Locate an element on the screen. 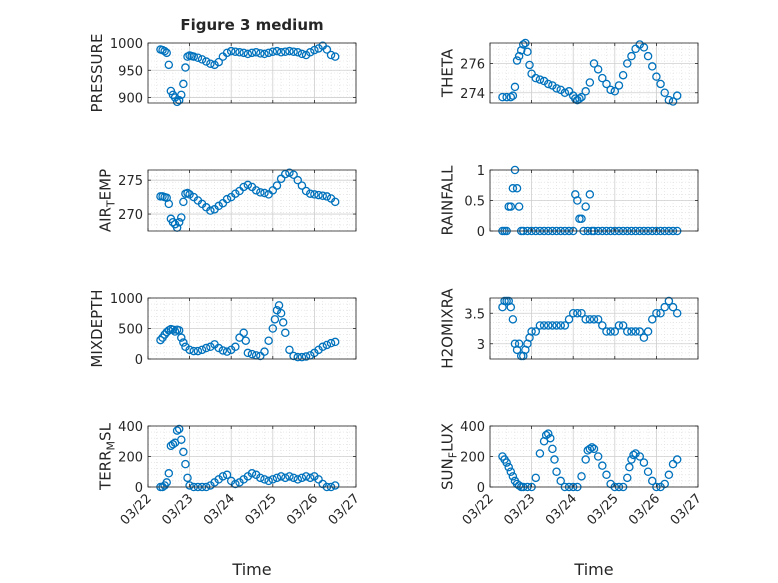 This screenshot has height=583, width=778. y-tick-label: 400 is located at coordinates (472, 427).